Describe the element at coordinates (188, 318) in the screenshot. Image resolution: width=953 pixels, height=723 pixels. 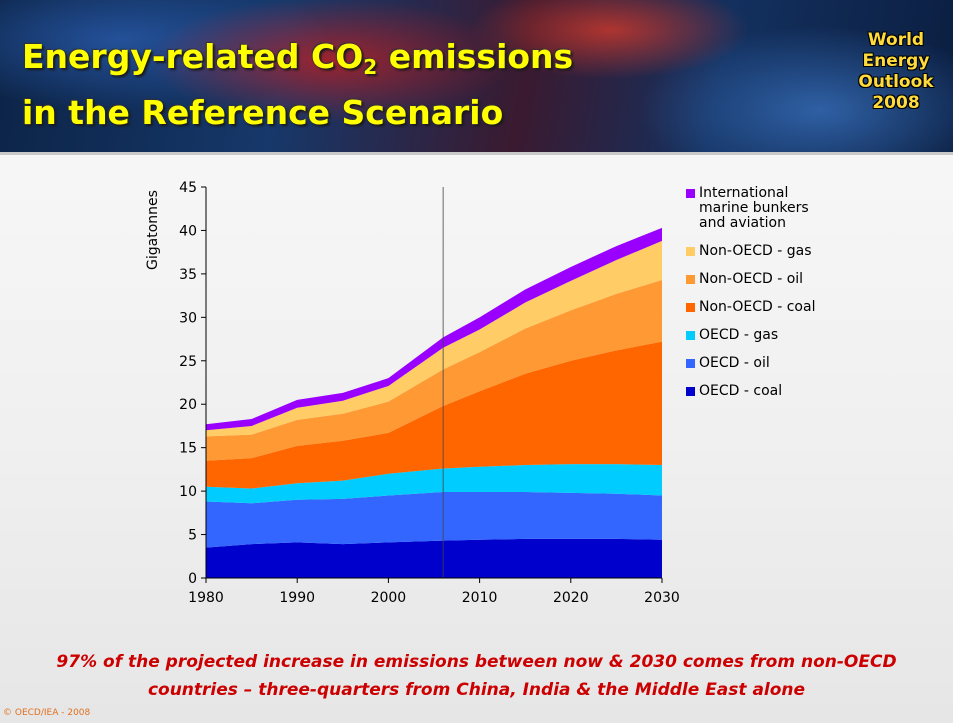
I see `y-tick-label: 30` at that location.